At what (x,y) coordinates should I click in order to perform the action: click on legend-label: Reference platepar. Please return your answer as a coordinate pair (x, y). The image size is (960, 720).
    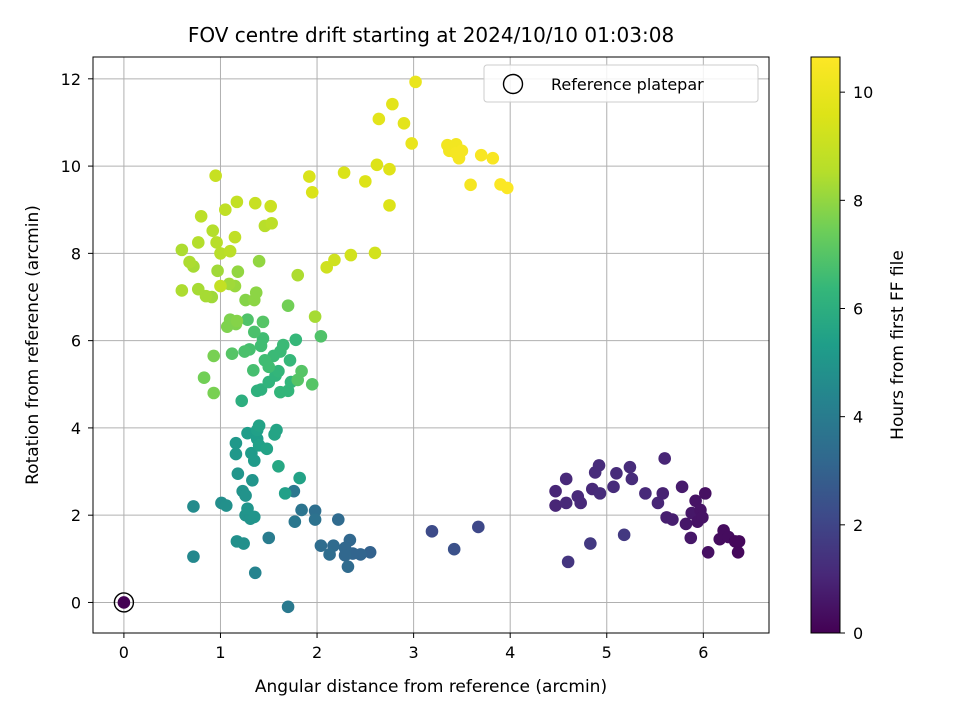
    Looking at the image, I should click on (627, 84).